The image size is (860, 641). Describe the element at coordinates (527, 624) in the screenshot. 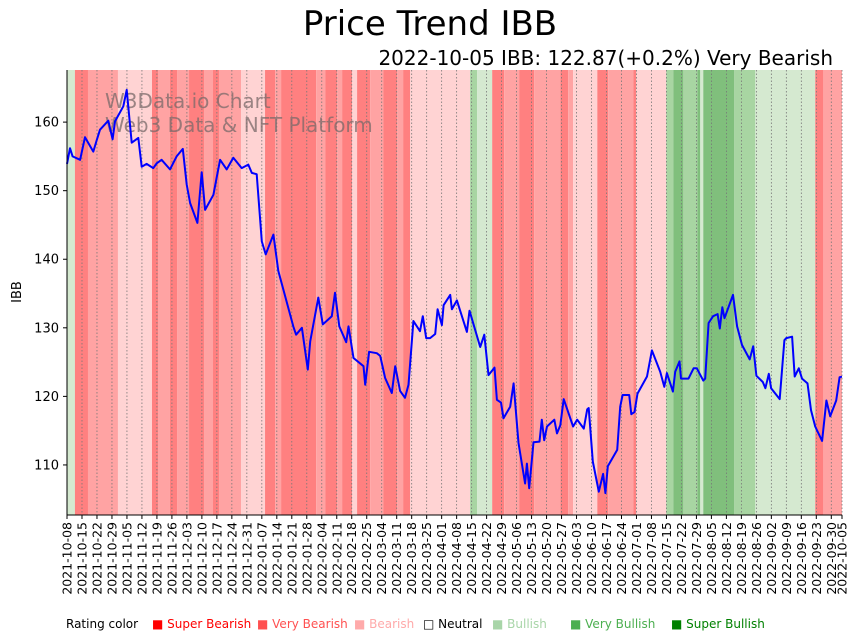

I see `legend-item-label: Bullish` at that location.